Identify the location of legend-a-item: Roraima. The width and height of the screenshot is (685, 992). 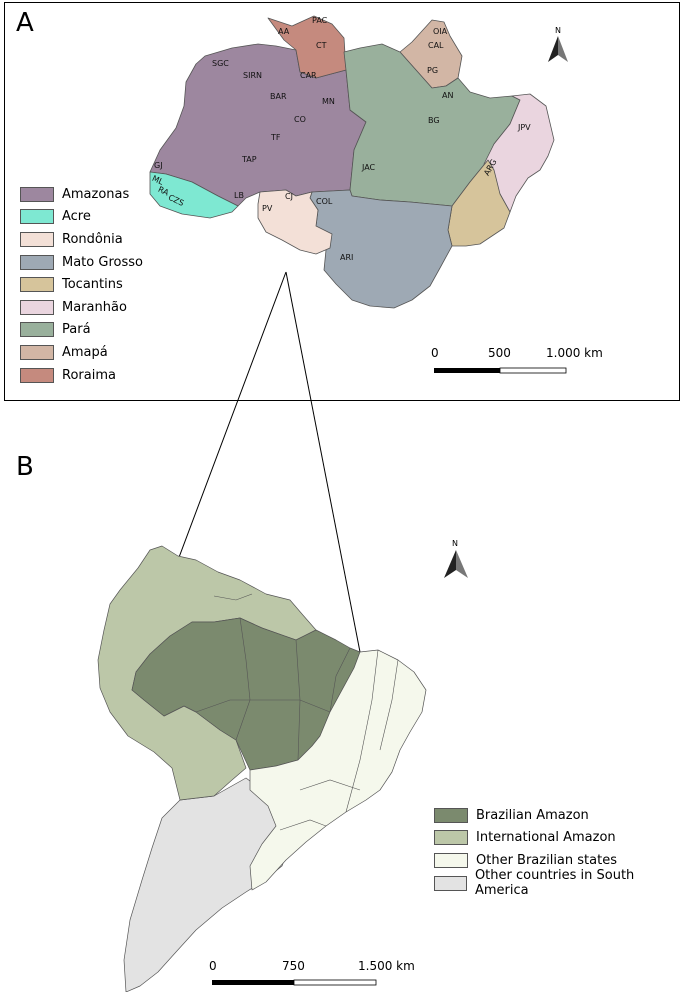
(81, 375).